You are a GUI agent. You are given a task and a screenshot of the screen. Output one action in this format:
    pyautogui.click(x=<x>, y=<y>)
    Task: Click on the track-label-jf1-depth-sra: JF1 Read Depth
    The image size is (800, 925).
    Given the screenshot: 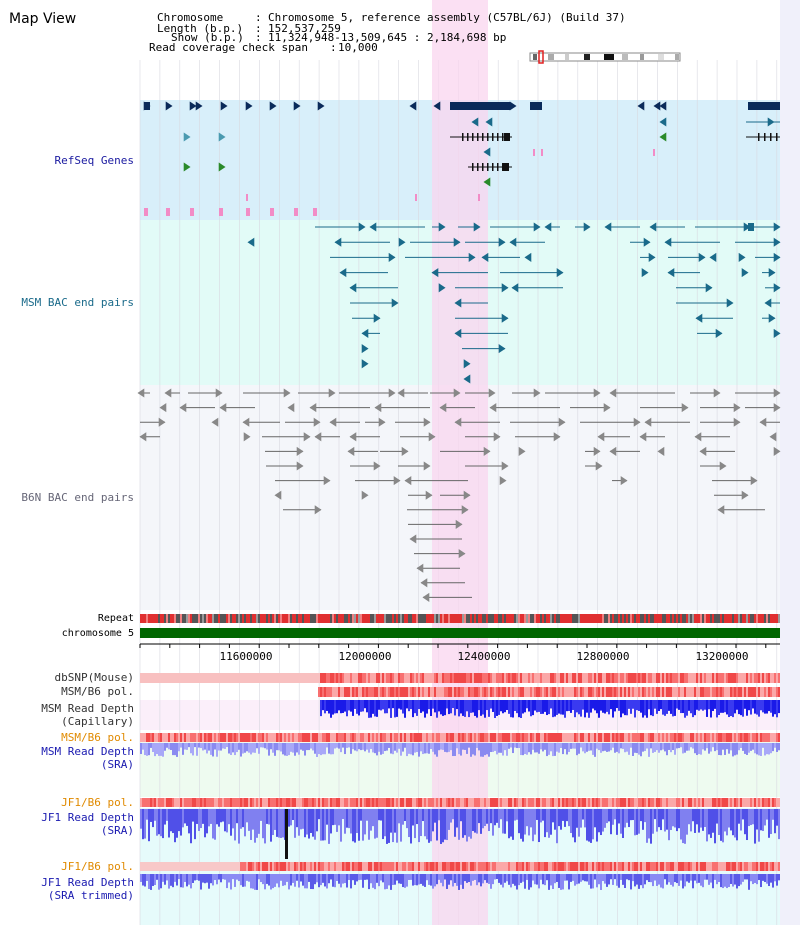 What is the action you would take?
    pyautogui.click(x=87, y=817)
    